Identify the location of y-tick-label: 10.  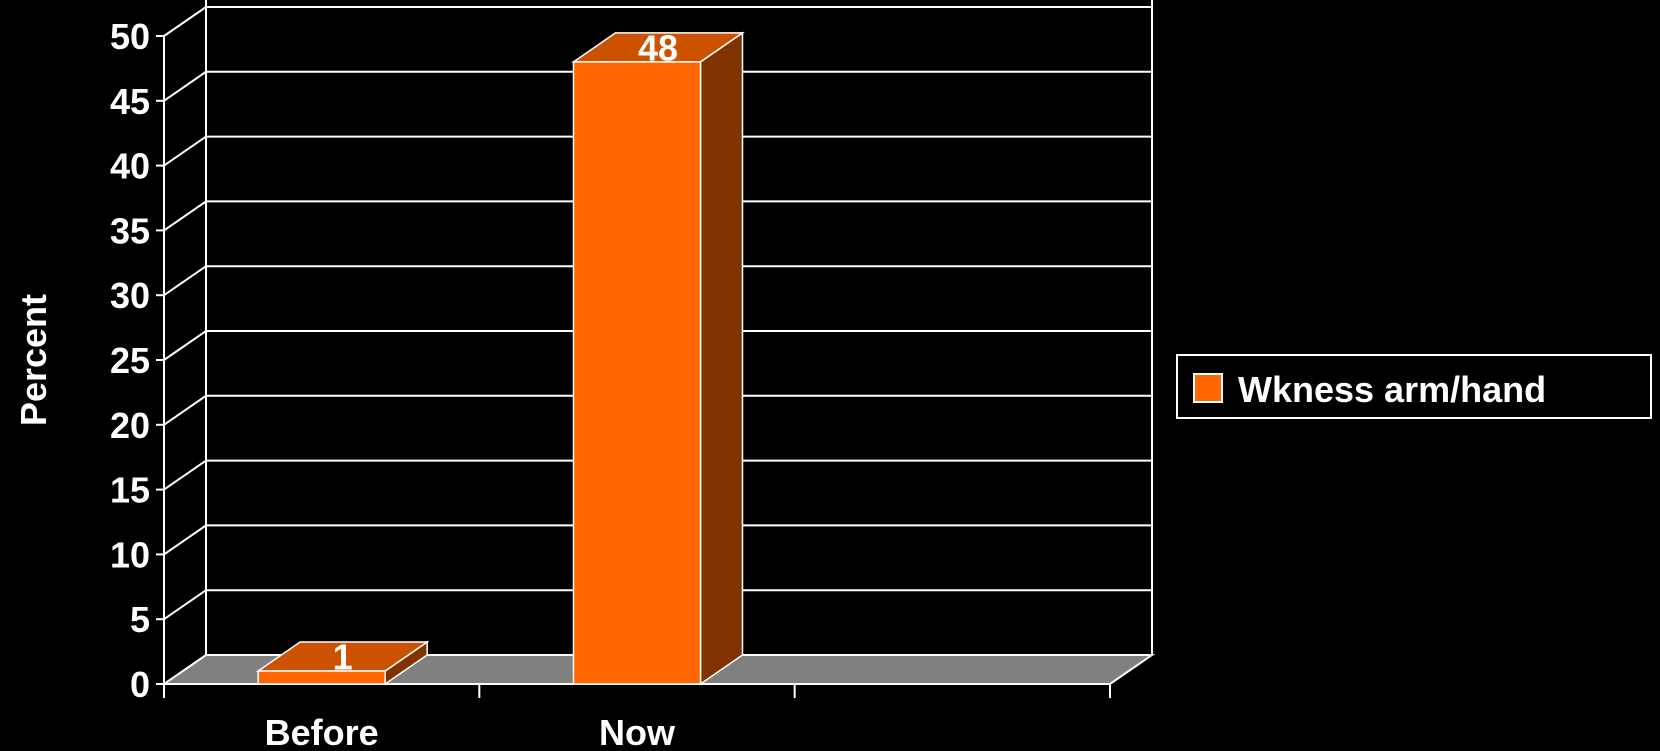
(130, 554).